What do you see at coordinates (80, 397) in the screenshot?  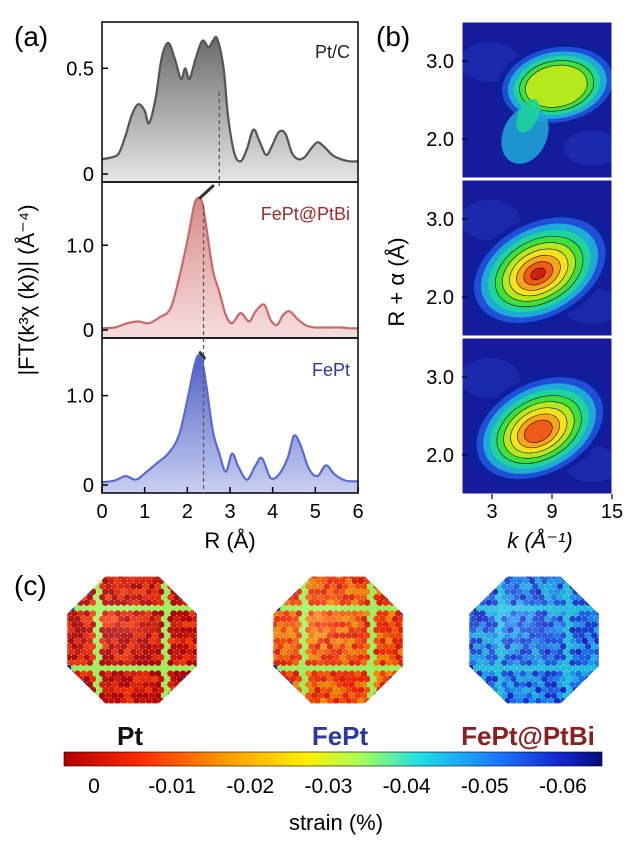 I see `ytick-label: 1.0` at bounding box center [80, 397].